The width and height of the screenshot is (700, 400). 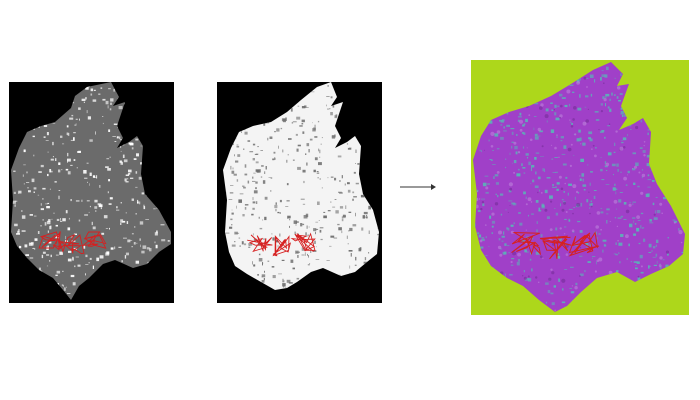 I want to click on region-map-grey, so click(x=91, y=191).